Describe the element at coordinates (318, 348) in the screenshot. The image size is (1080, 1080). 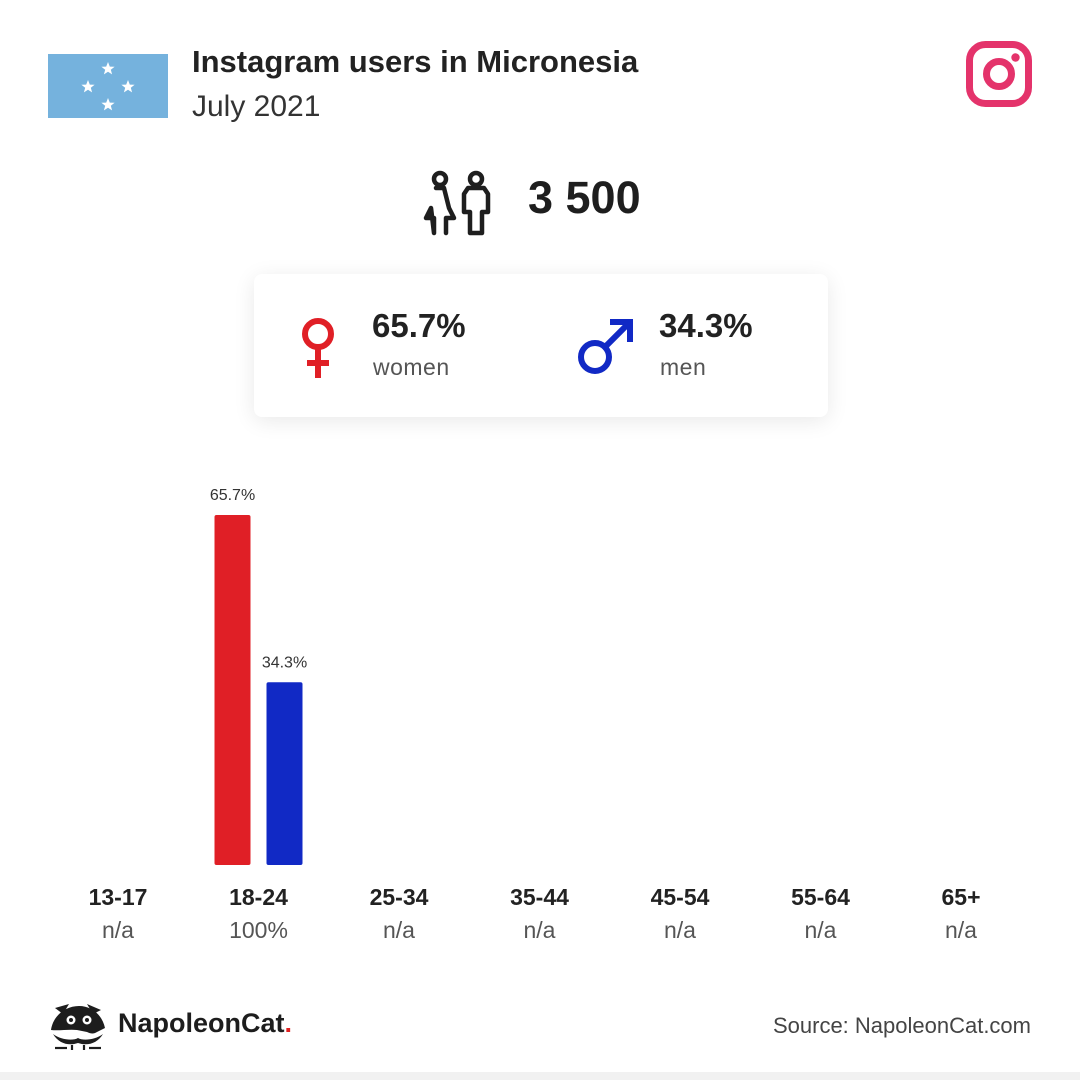
I see `female-icon` at that location.